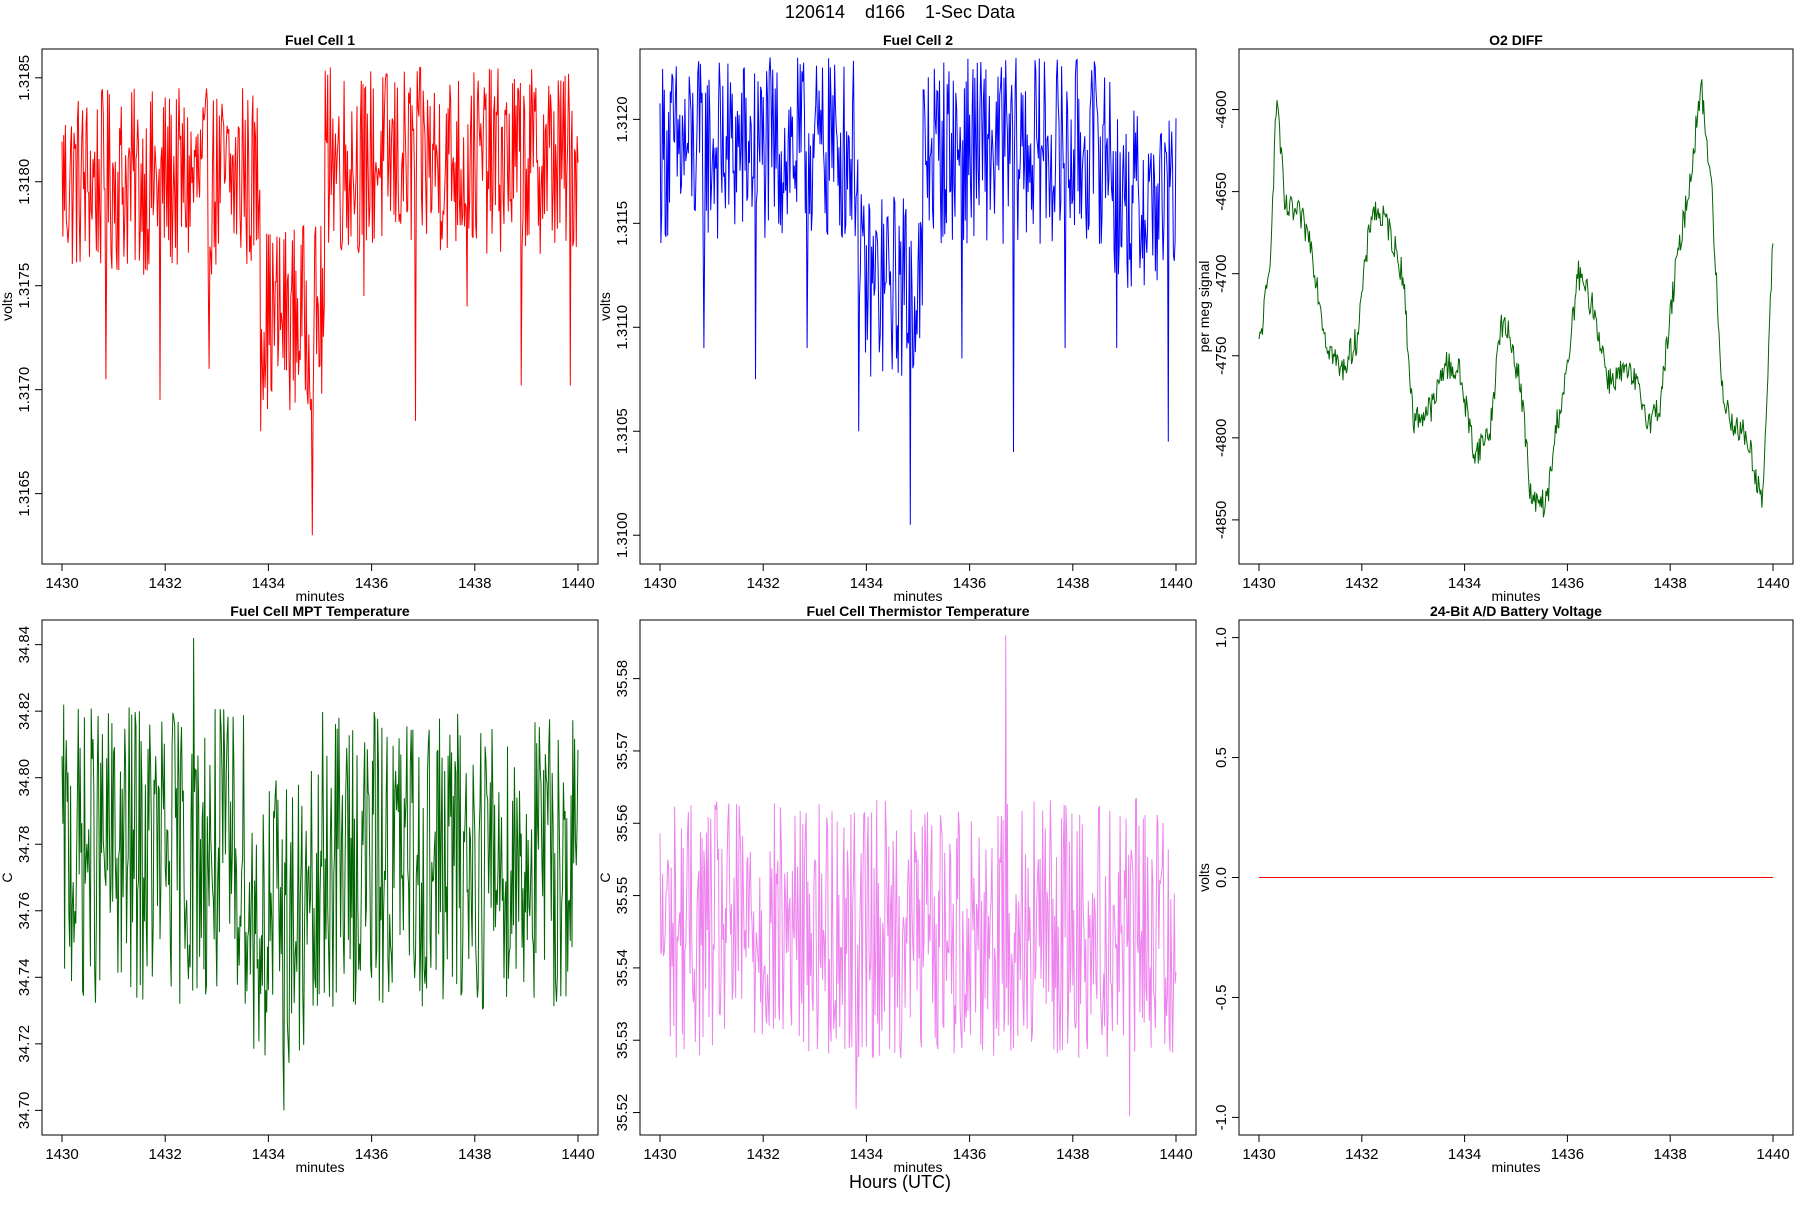 Image resolution: width=1800 pixels, height=1205 pixels. I want to click on panel-title: Fuel Cell MPT Temperature, so click(320, 611).